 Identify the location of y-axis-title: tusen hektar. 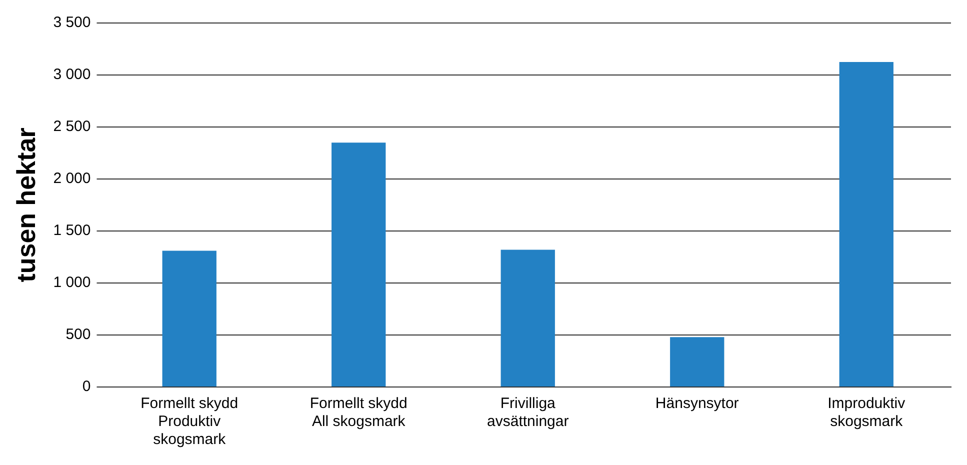
(25, 205).